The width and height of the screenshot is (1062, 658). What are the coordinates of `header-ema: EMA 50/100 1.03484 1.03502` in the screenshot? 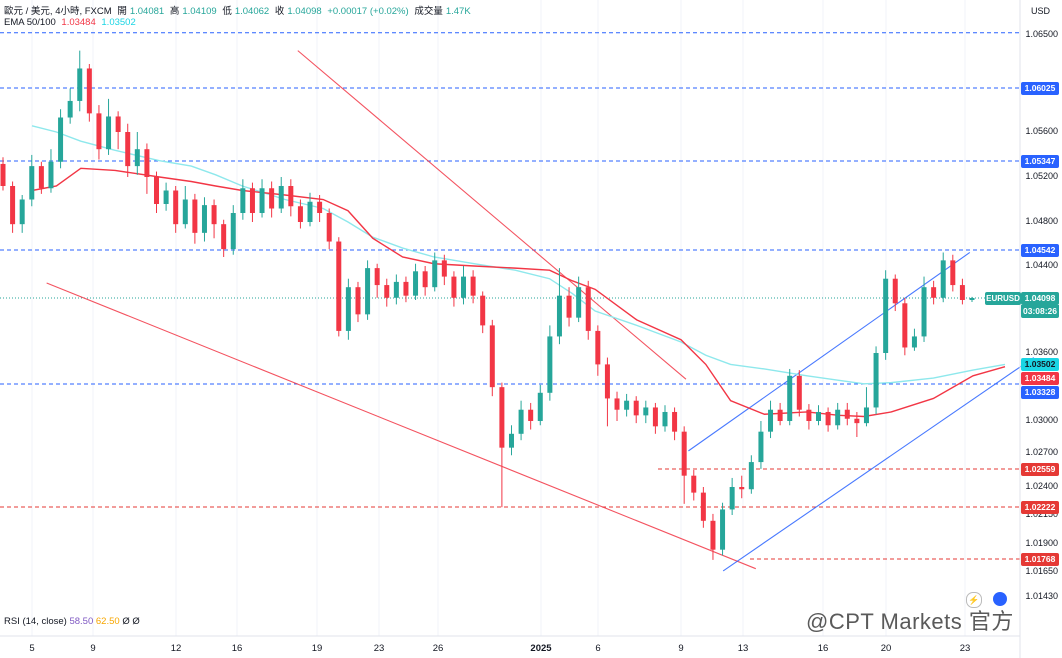 It's located at (71, 22).